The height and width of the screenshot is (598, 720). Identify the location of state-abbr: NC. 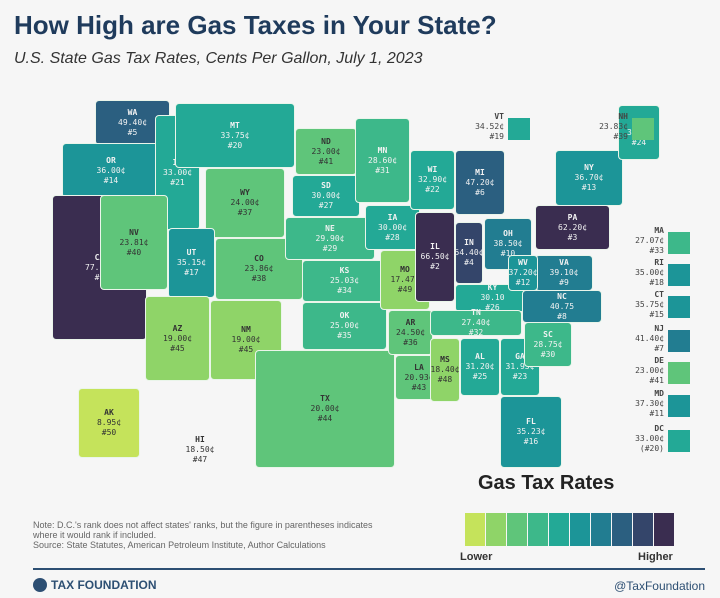
(562, 296).